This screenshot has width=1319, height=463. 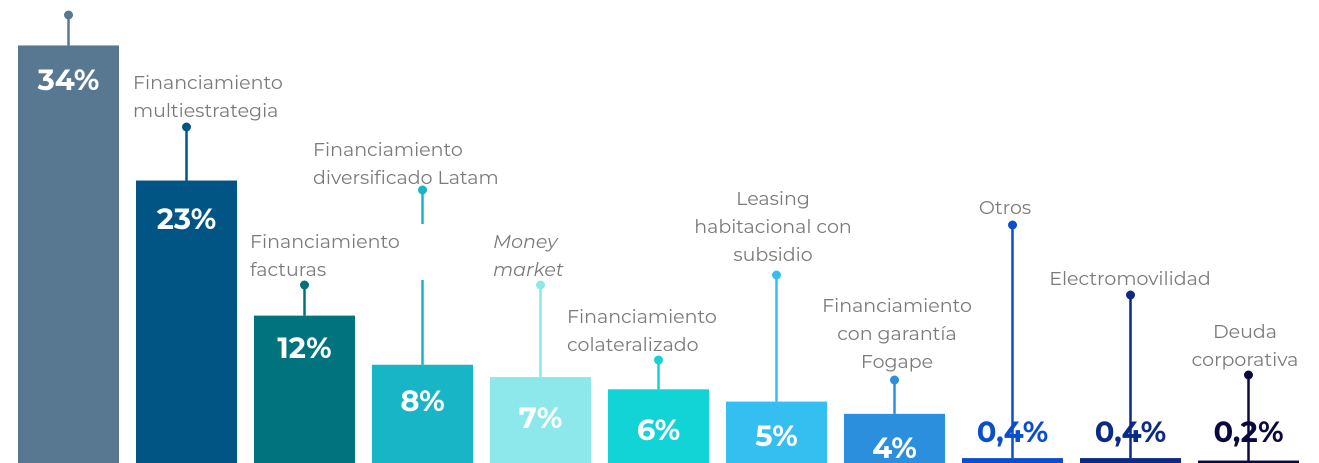 I want to click on value-label: 5%, so click(x=776, y=436).